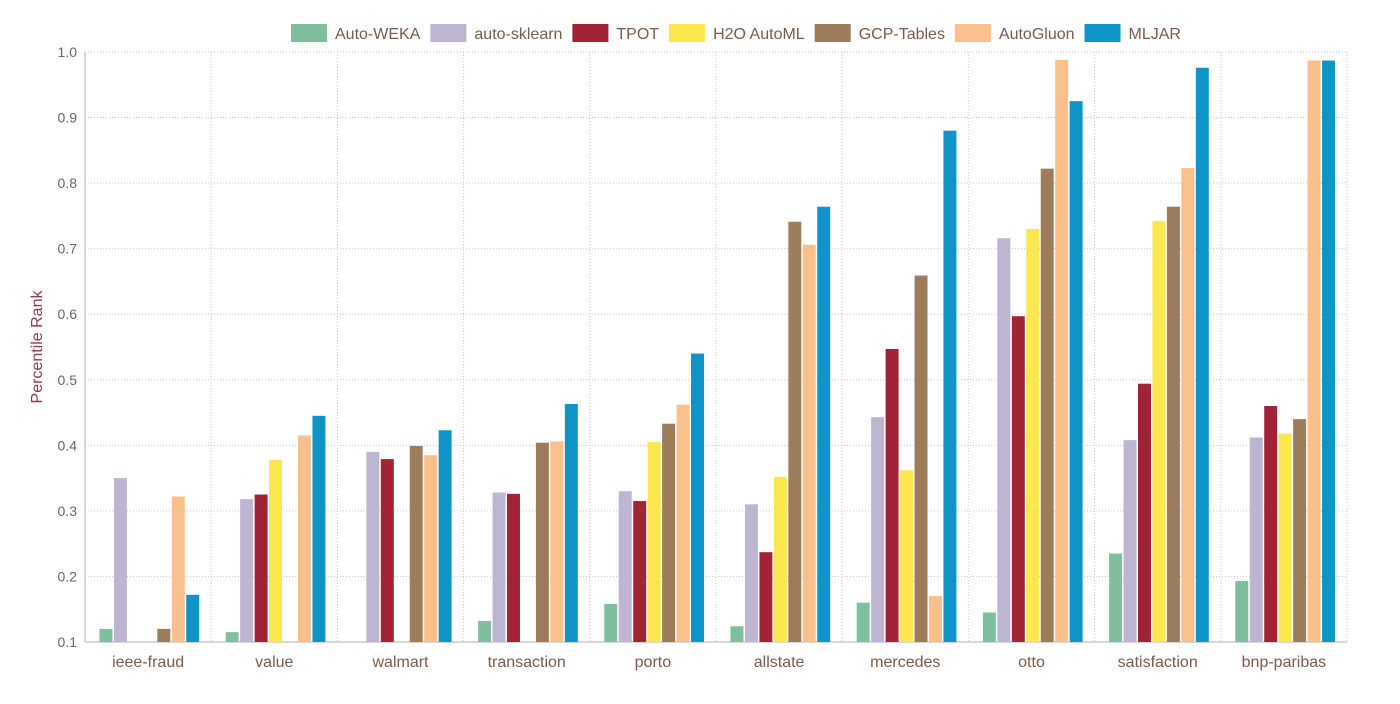  I want to click on bar-ieee-fraud-auto-weka, so click(106, 635).